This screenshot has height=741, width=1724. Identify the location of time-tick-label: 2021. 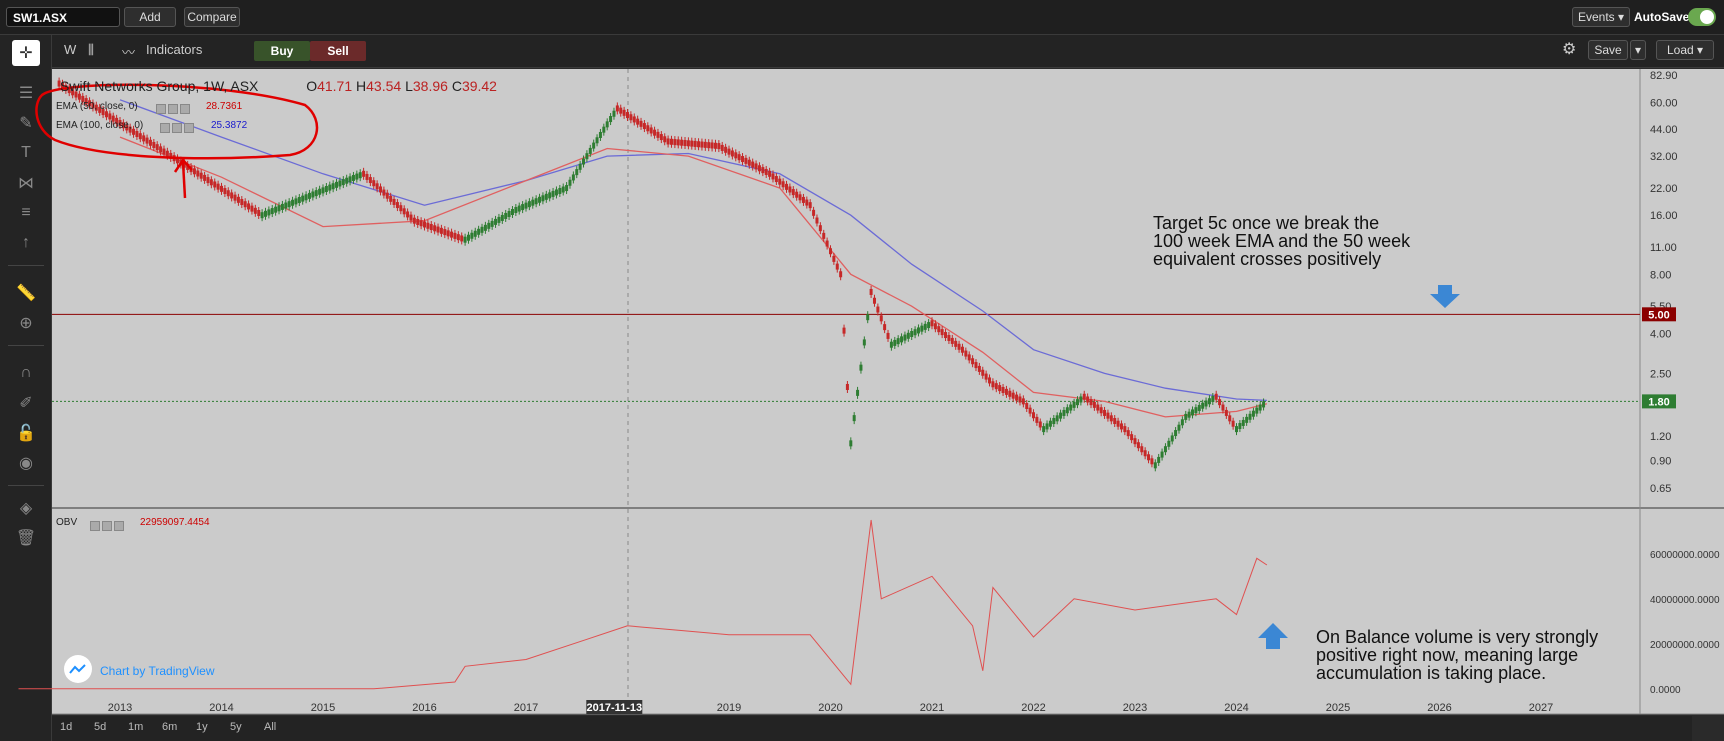
(932, 708).